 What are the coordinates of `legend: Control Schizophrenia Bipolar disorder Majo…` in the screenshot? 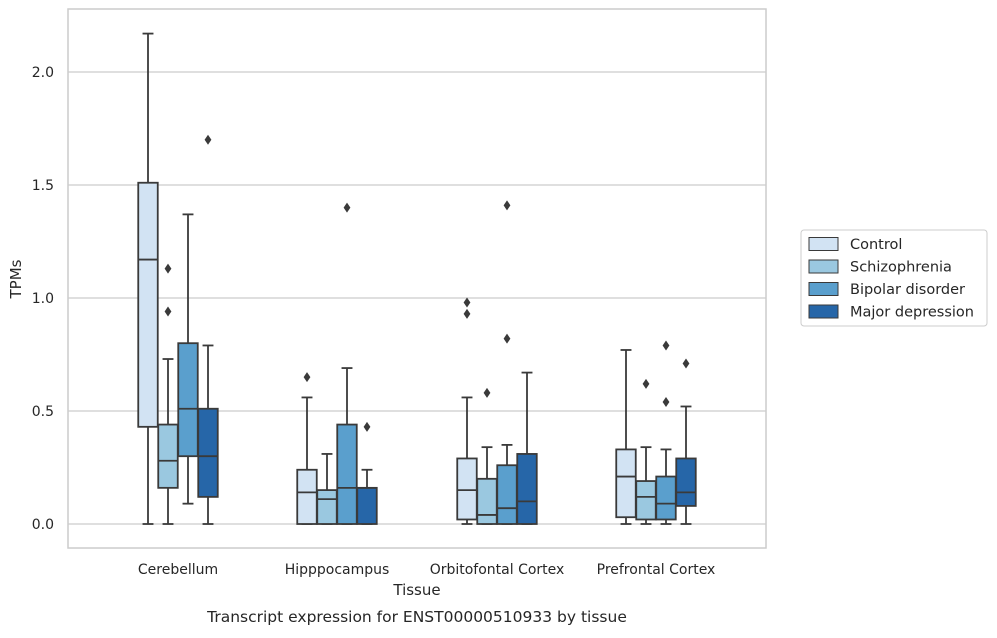 It's located at (894, 278).